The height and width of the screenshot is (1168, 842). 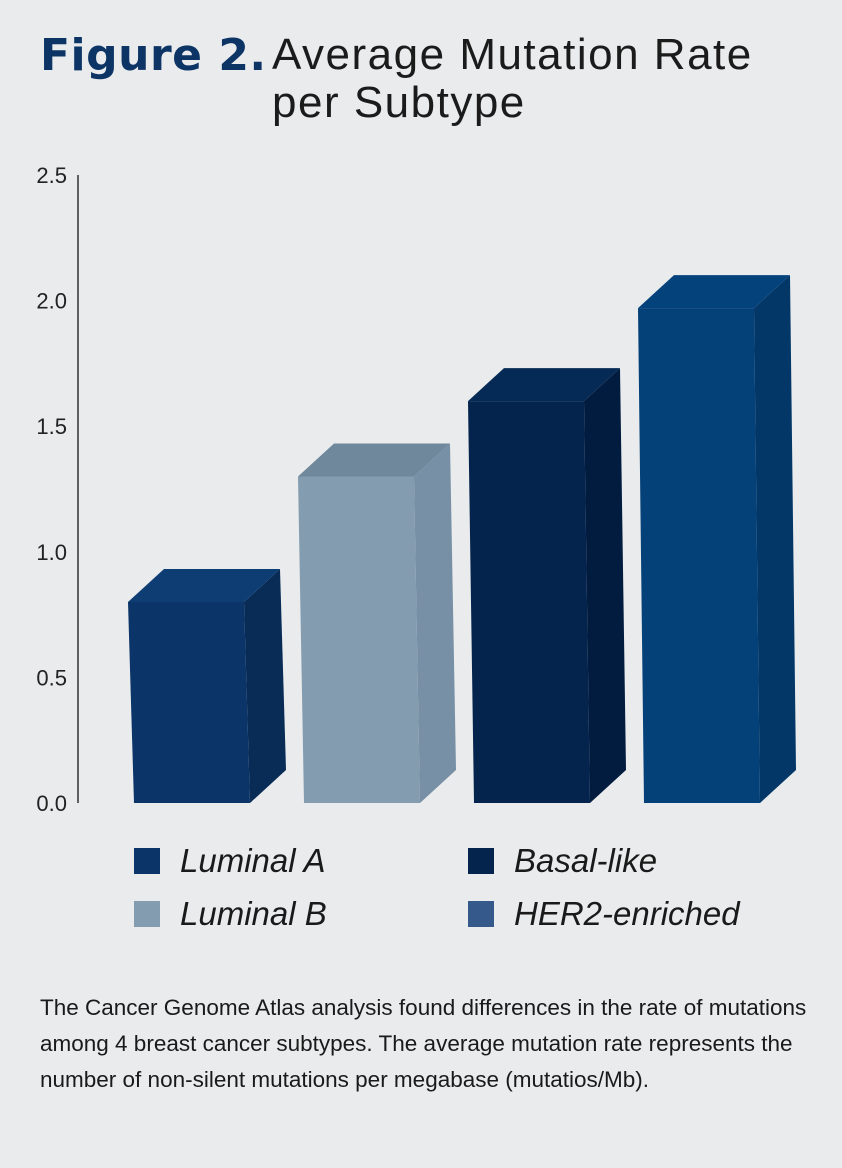 I want to click on y-tick-label: 2.0, so click(x=51, y=301).